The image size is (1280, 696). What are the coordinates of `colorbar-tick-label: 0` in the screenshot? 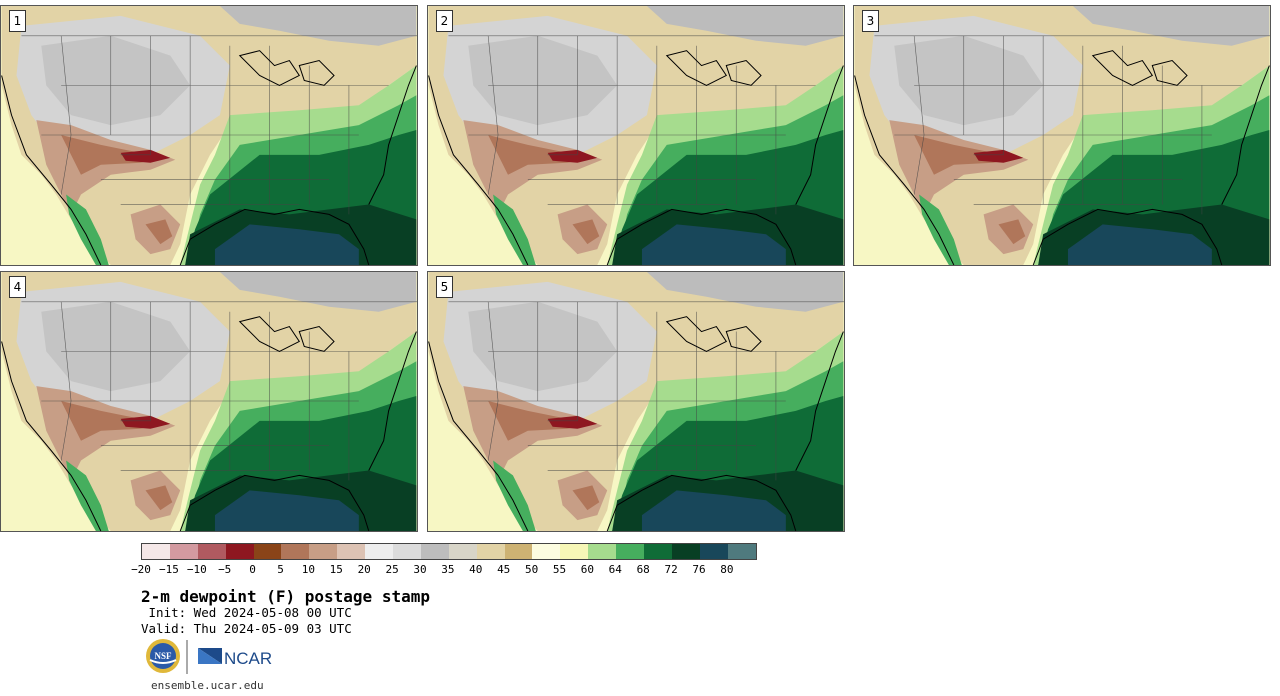 It's located at (252, 569).